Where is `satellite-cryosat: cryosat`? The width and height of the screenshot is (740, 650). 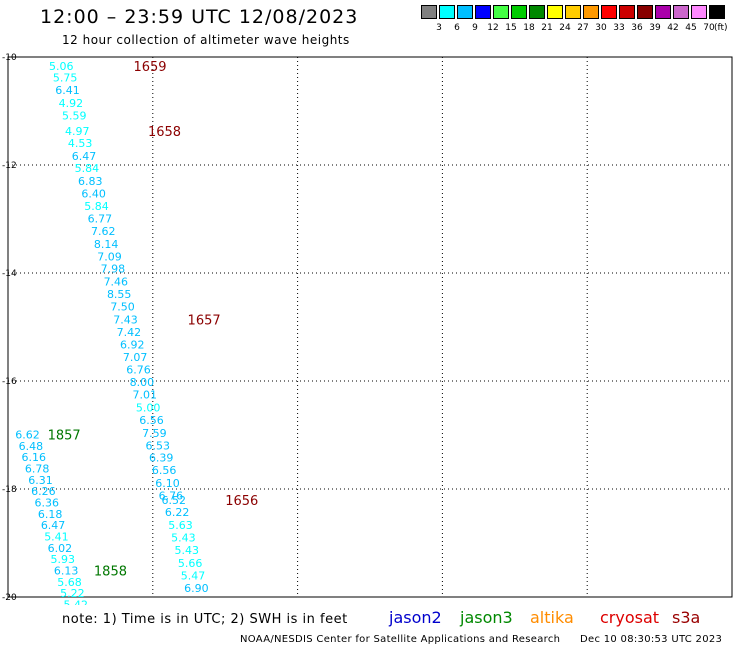 satellite-cryosat: cryosat is located at coordinates (630, 617).